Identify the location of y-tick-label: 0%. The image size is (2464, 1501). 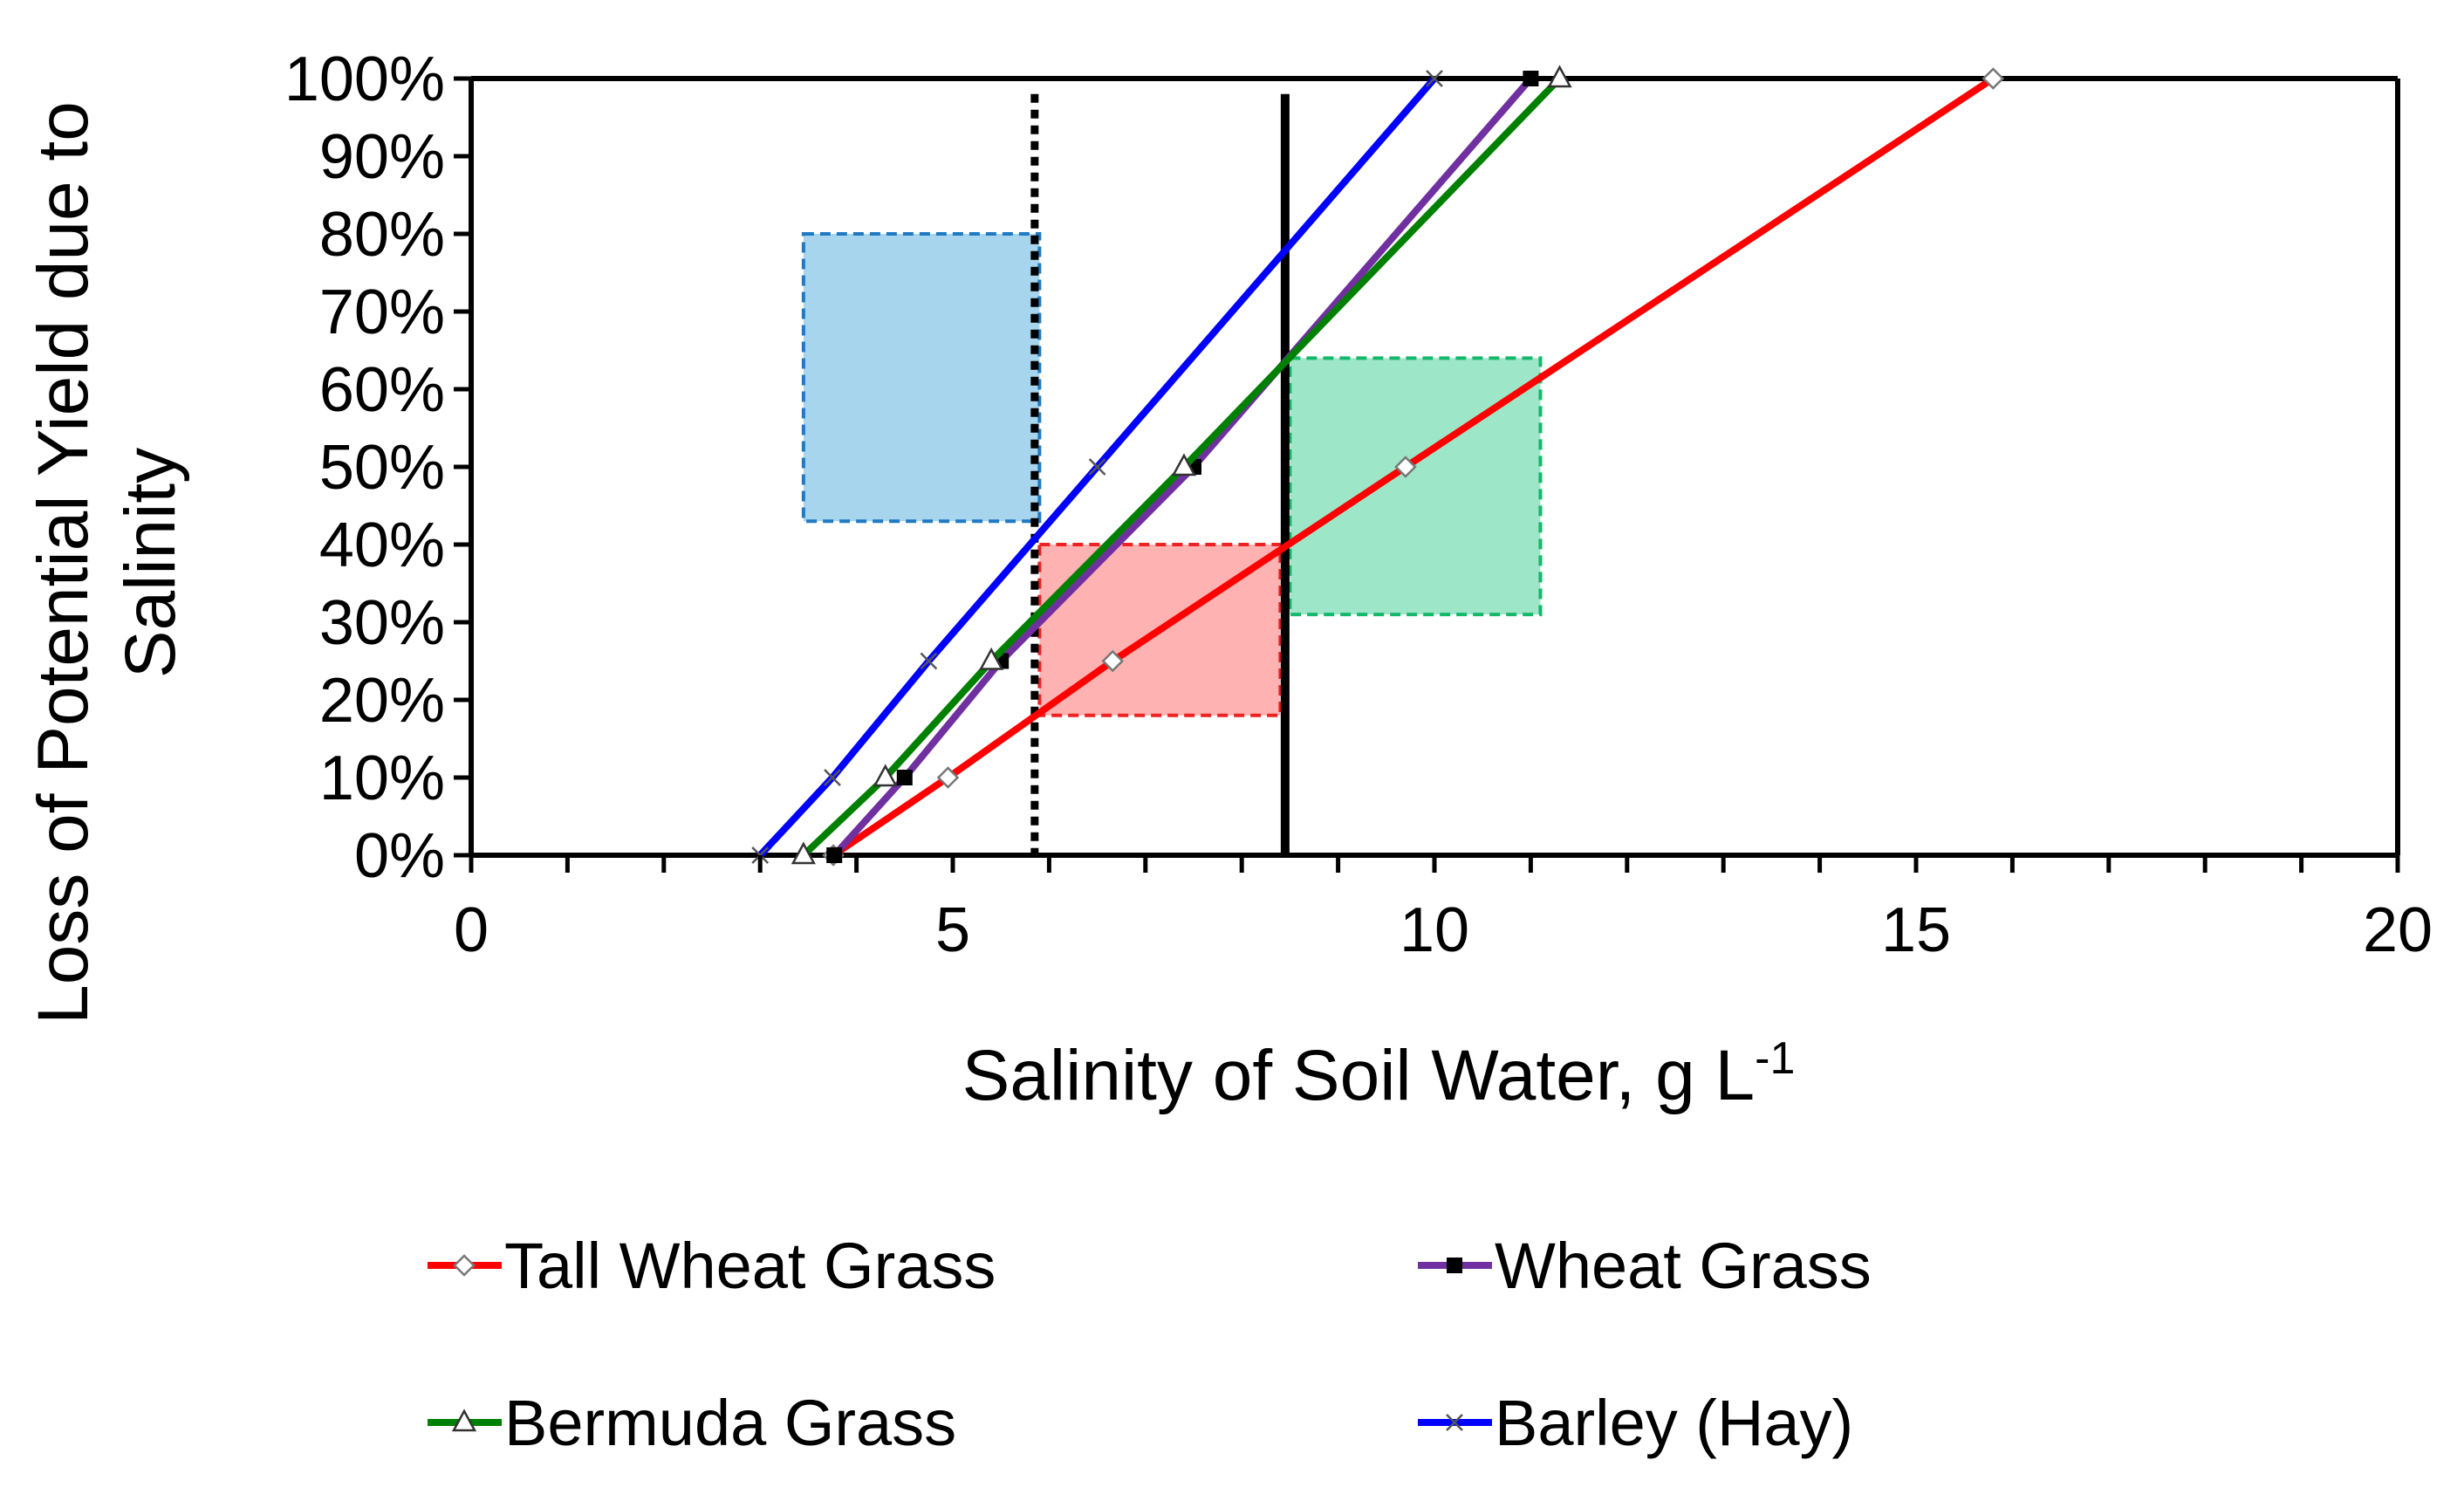
(399, 856).